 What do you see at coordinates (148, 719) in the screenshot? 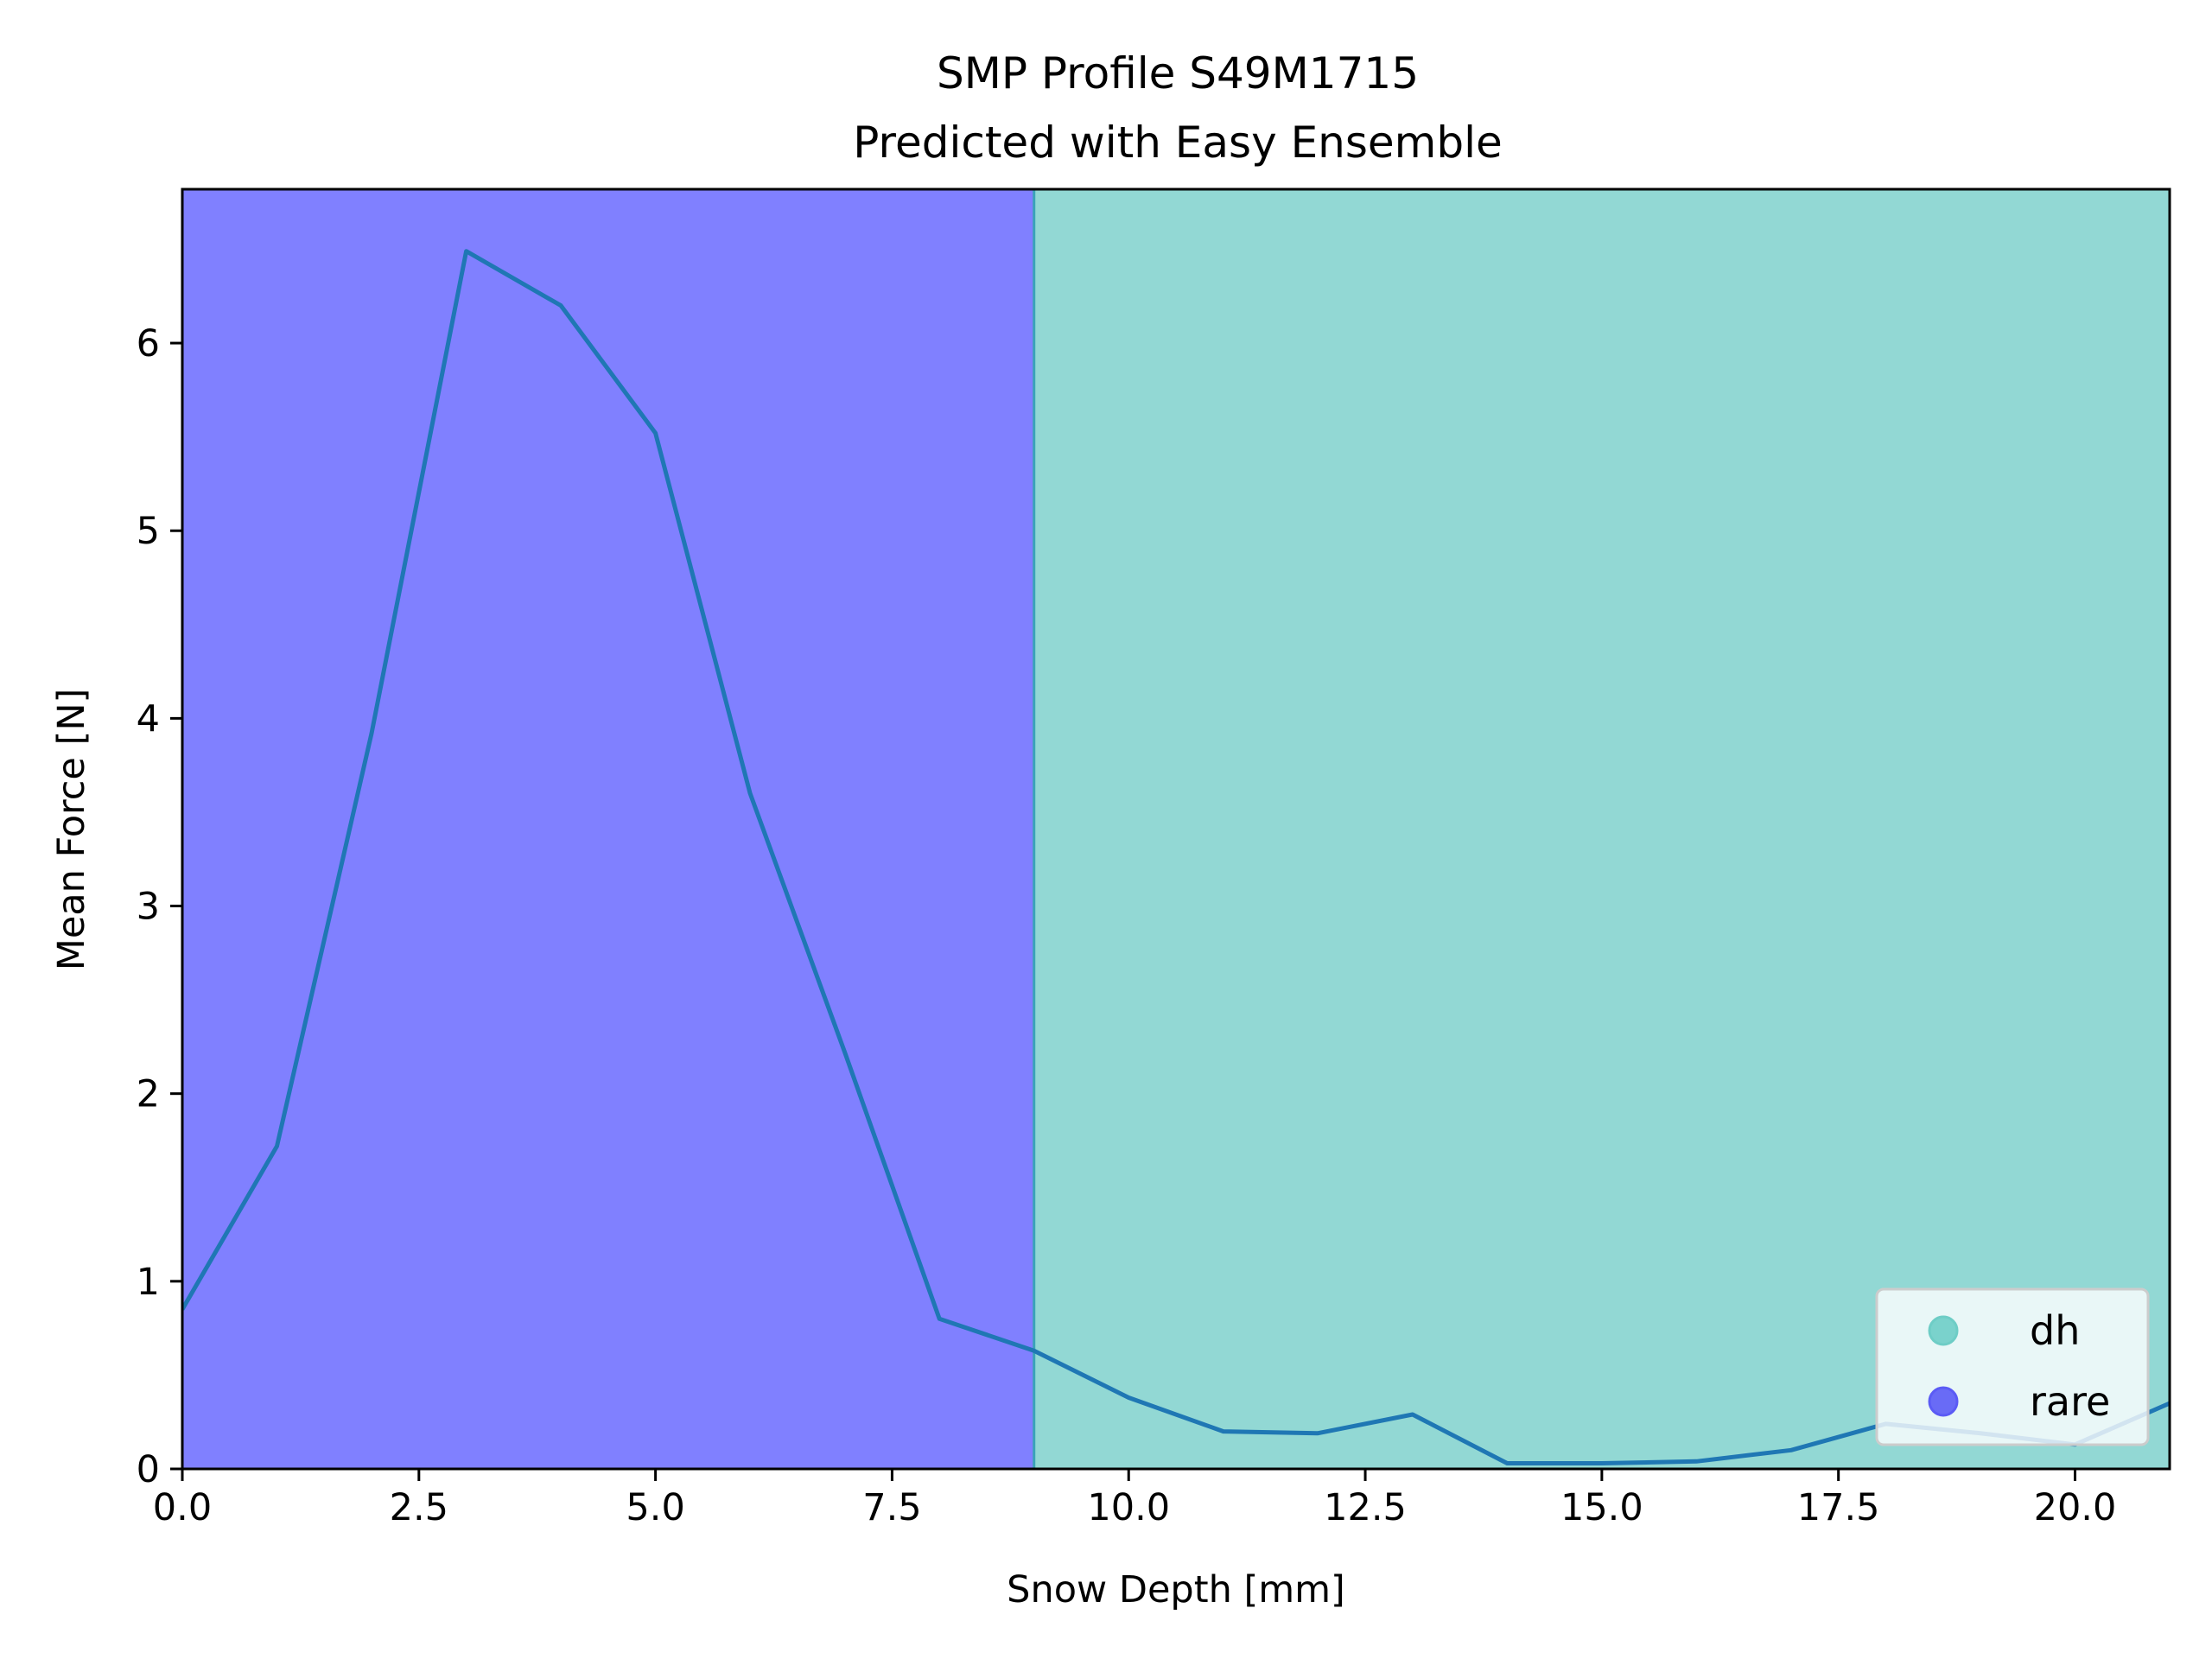
I see `y-tick-label: 4` at bounding box center [148, 719].